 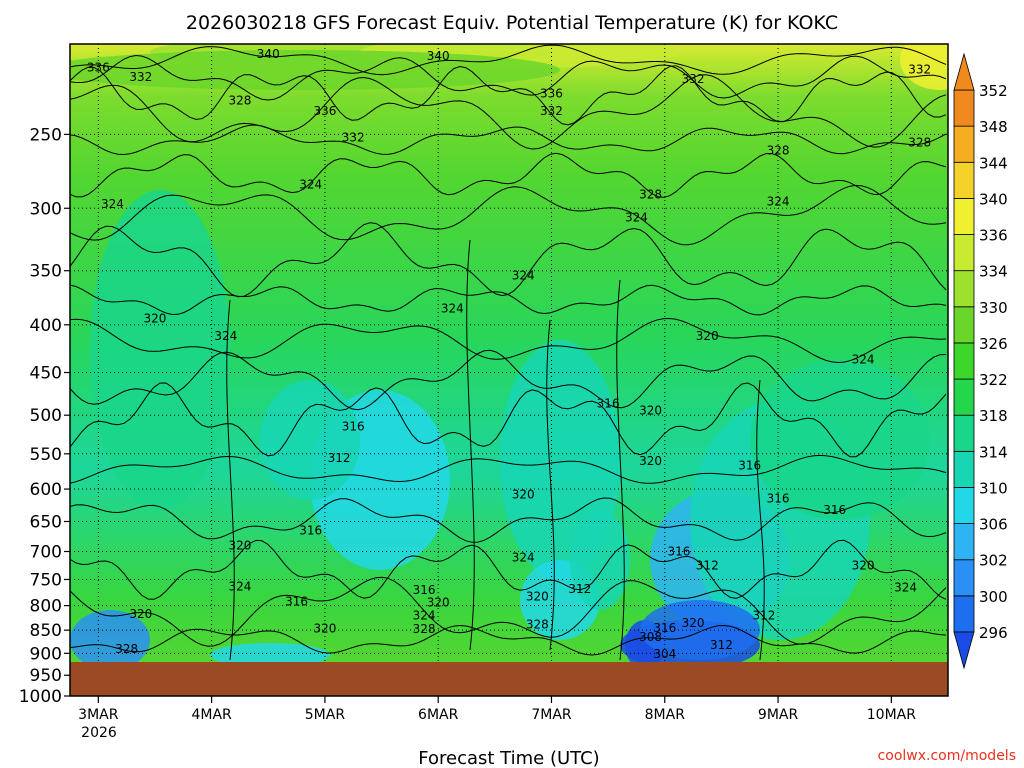 What do you see at coordinates (947, 756) in the screenshot?
I see `credit-link: coolwx.com/models` at bounding box center [947, 756].